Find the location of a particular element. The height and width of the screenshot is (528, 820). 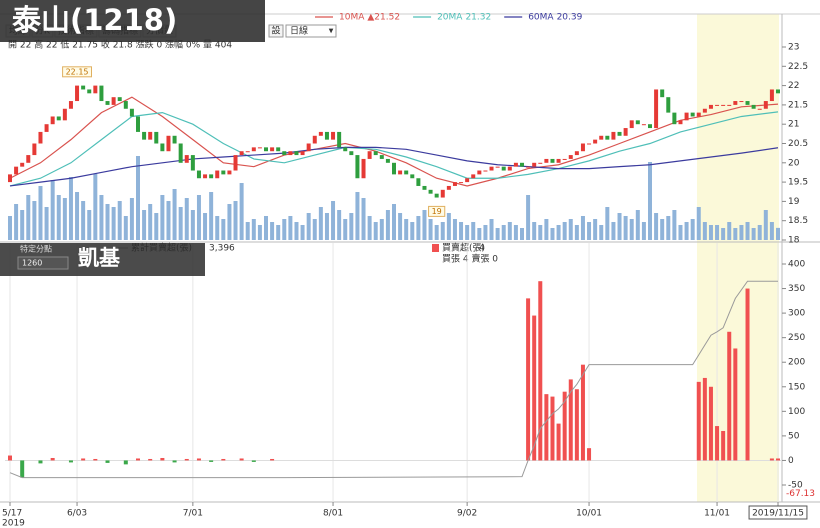

y-tick-label: 19.5 is located at coordinates (798, 183).